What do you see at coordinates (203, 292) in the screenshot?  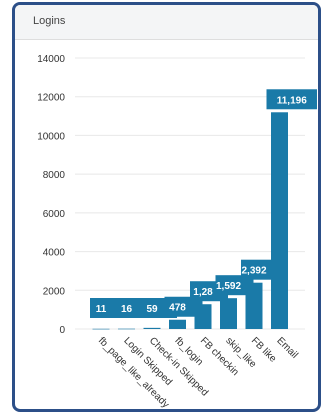 I see `data-label: 1,28` at bounding box center [203, 292].